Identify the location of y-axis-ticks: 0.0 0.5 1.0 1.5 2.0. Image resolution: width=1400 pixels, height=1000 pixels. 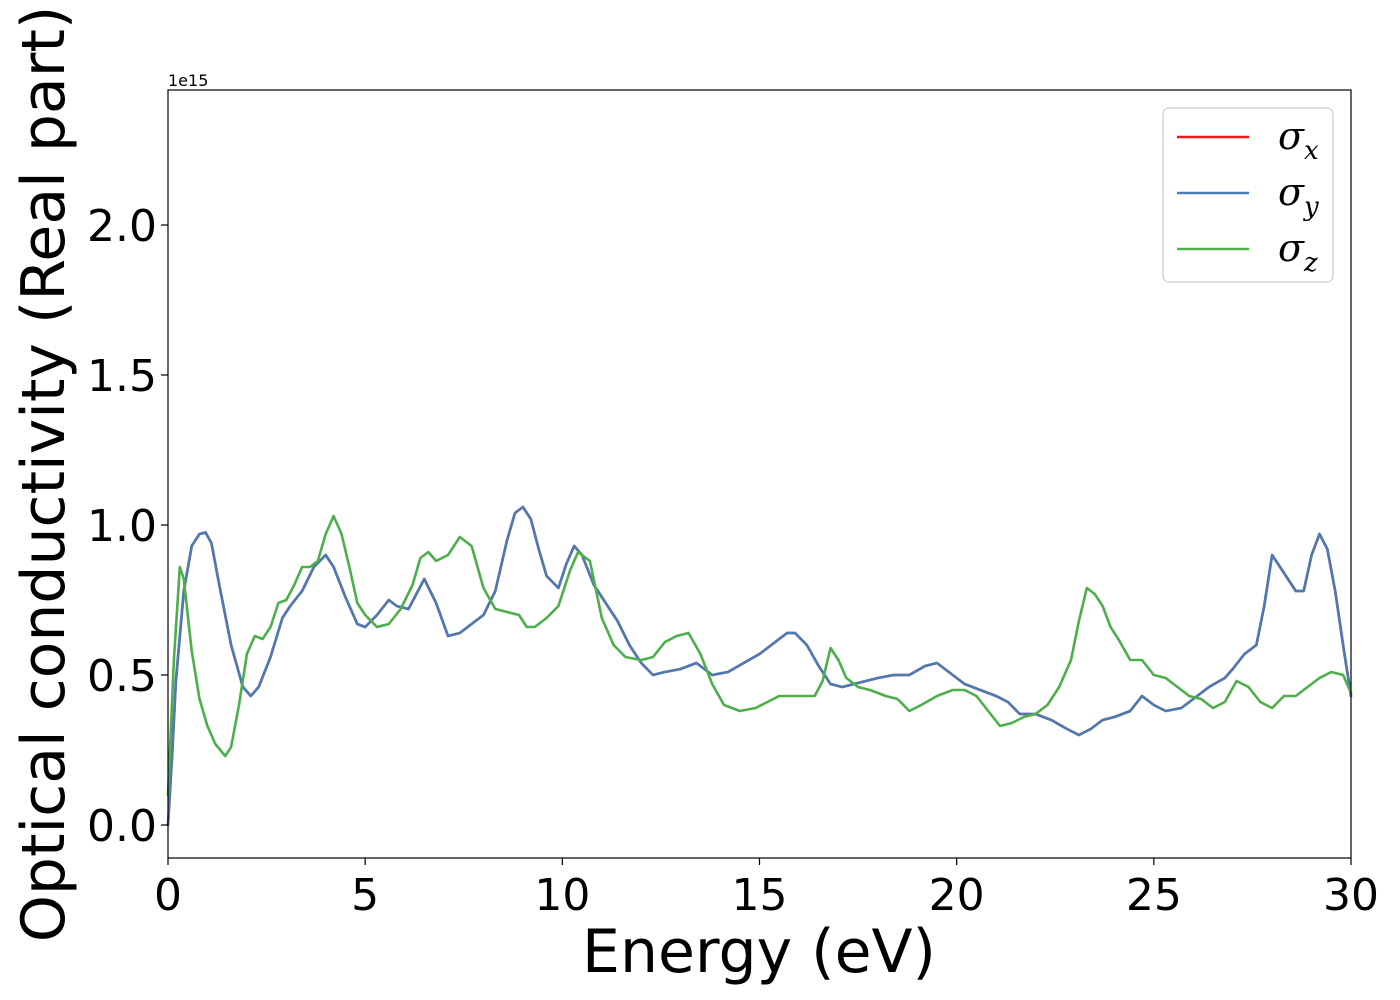
(127, 526).